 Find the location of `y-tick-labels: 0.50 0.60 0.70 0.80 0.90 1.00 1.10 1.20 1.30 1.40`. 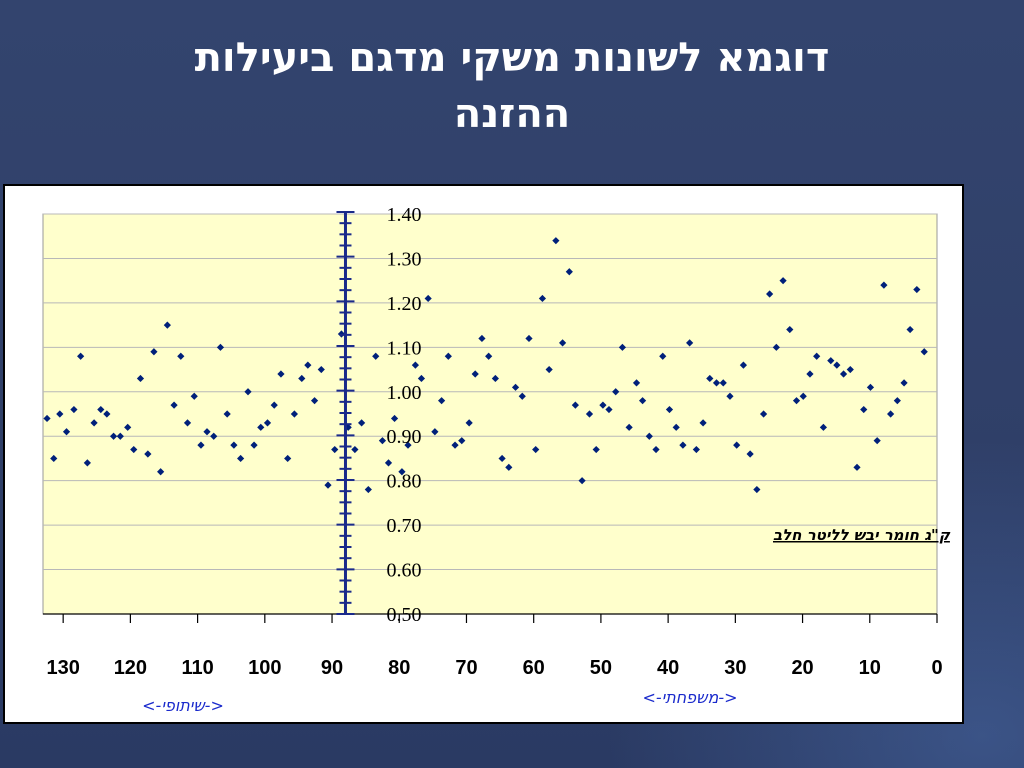

y-tick-labels: 0.50 0.60 0.70 0.80 0.90 1.00 1.10 1.20 1.30 1.40 is located at coordinates (404, 415).